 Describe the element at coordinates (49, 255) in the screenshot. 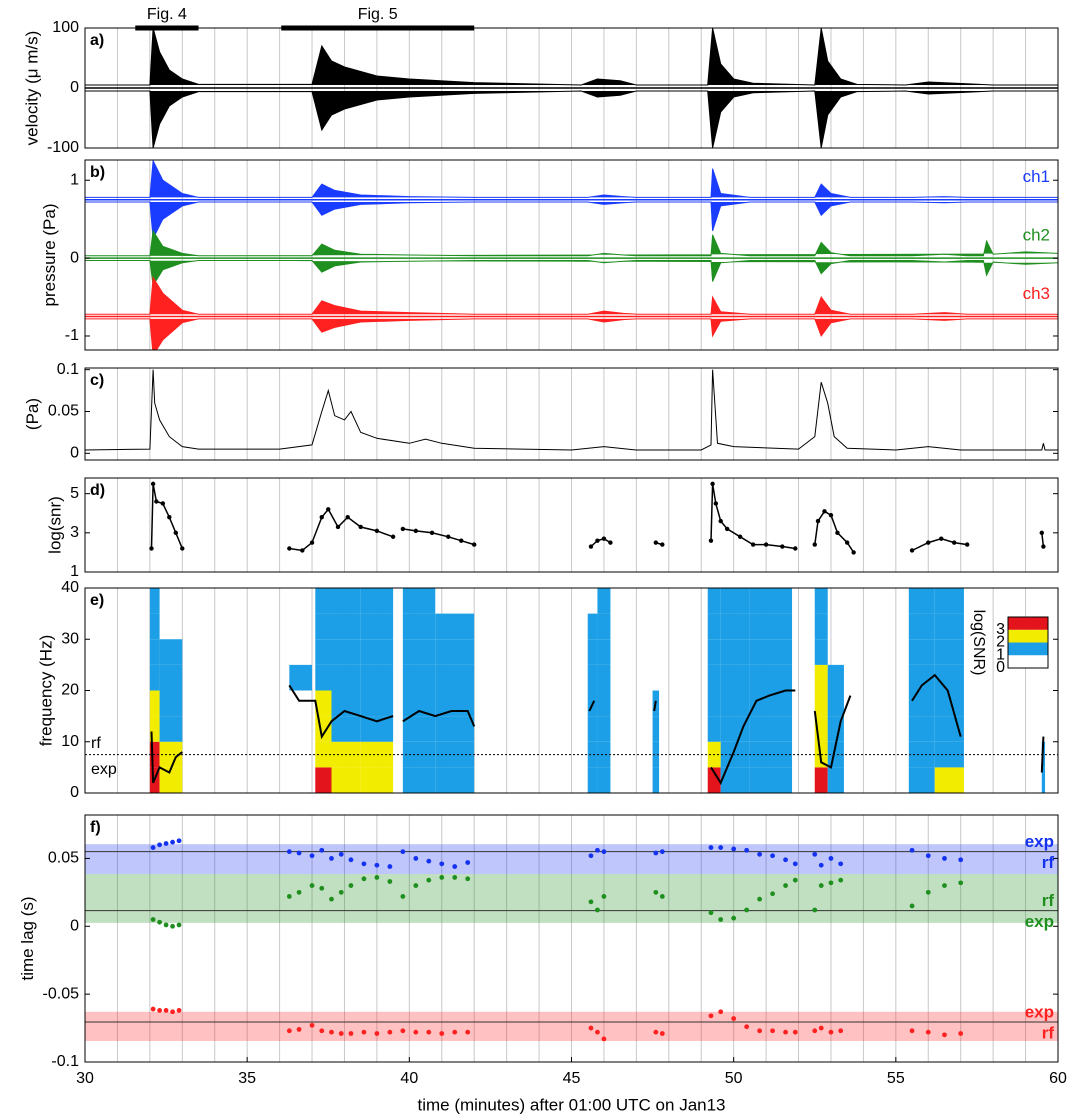

I see `y-axis-label: pressure (Pa)` at that location.